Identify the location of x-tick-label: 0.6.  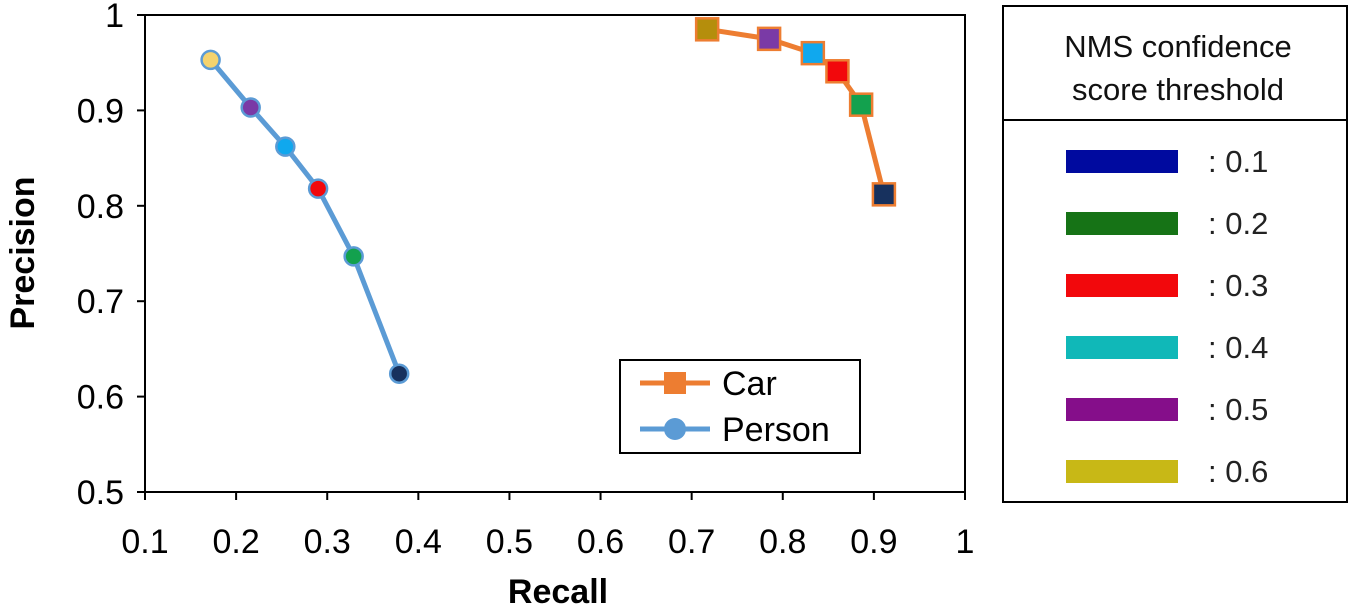
(600, 542).